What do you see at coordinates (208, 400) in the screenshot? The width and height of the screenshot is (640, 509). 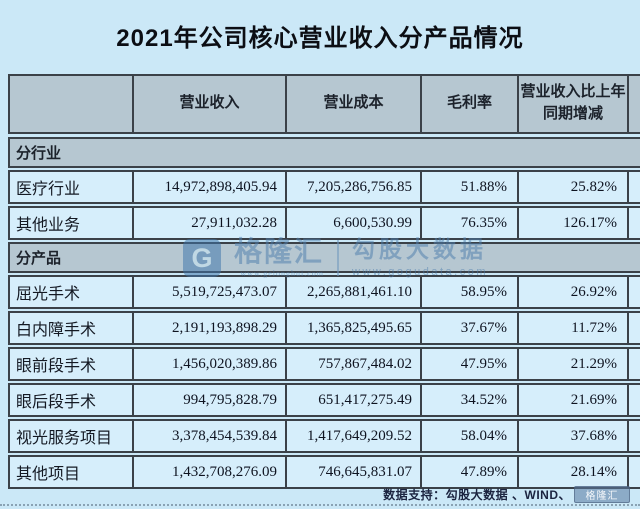 I see `row-revenue: 994,795,828.79` at bounding box center [208, 400].